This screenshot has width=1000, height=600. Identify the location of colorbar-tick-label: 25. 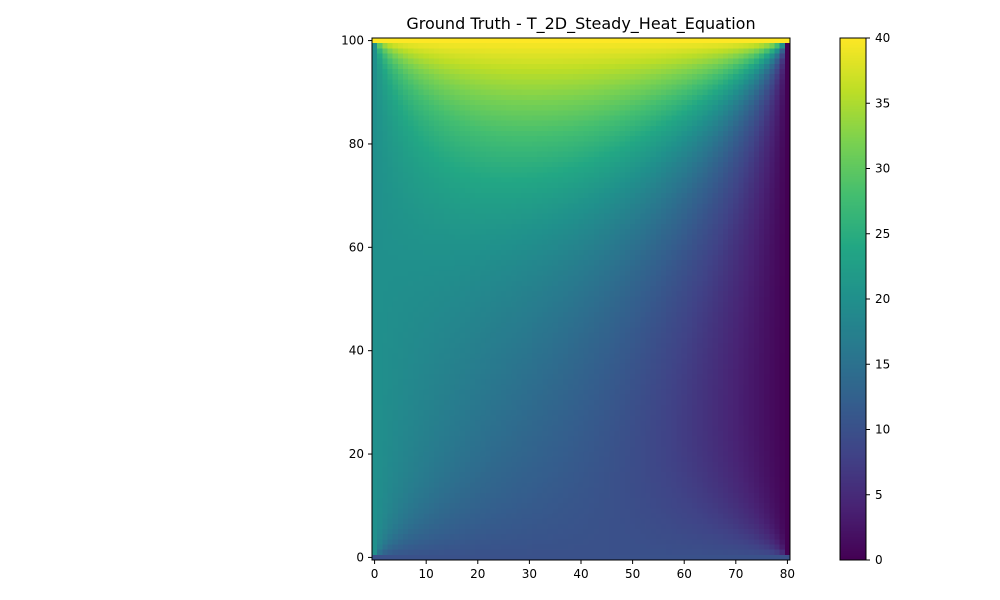
(882, 234).